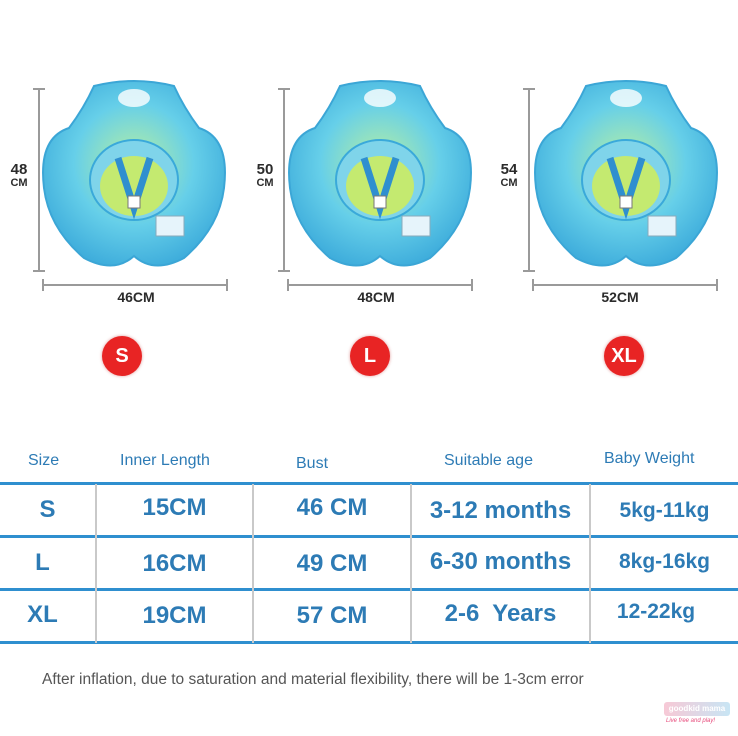 This screenshot has width=738, height=736. I want to click on size-badge-l: L, so click(370, 356).